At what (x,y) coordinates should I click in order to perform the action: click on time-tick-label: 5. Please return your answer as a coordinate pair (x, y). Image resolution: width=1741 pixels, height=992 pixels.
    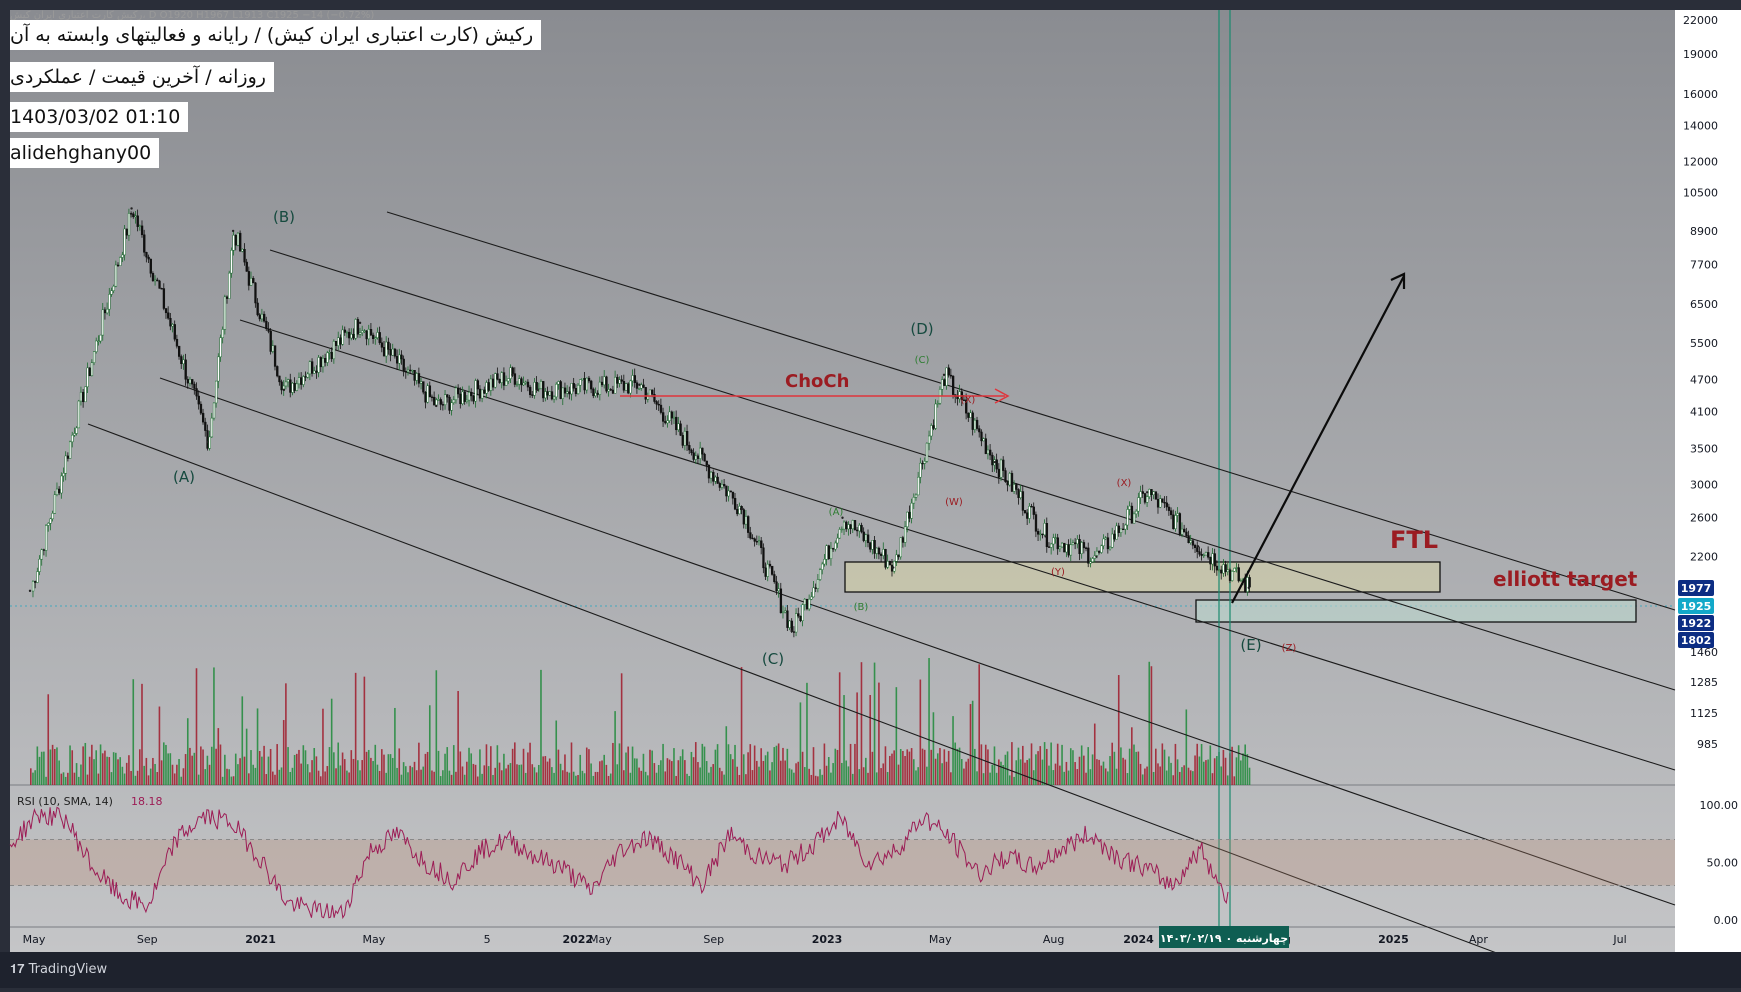
    Looking at the image, I should click on (487, 939).